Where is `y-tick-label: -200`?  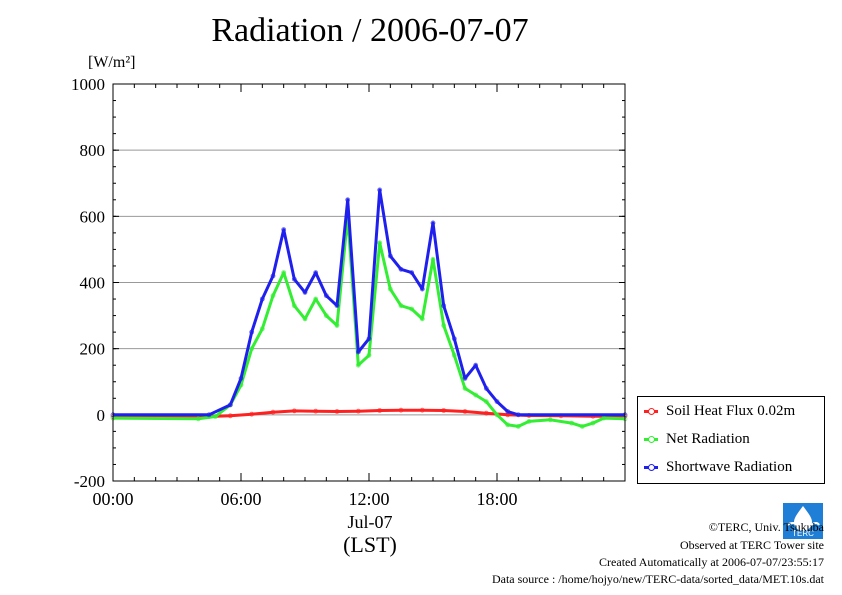
y-tick-label: -200 is located at coordinates (89, 481).